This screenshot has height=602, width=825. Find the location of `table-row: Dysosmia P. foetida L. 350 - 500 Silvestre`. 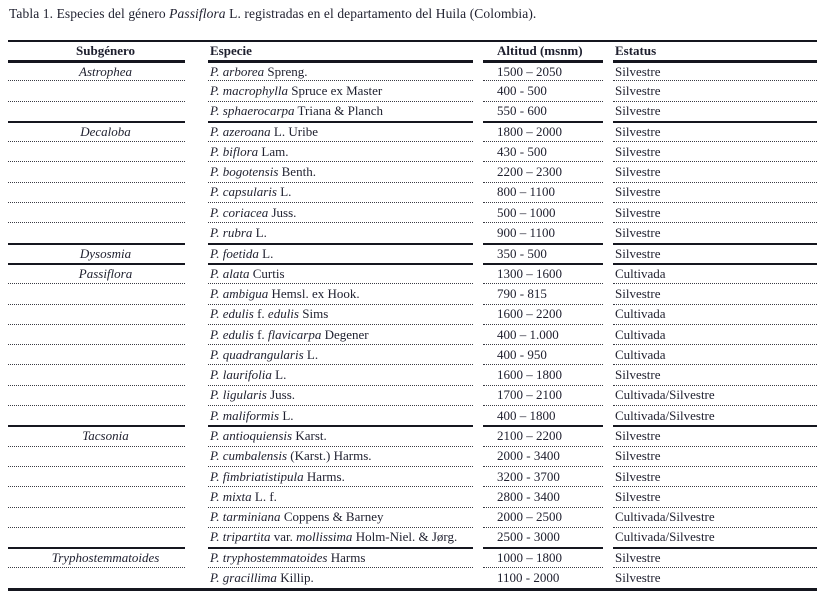

table-row: Dysosmia P. foetida L. 350 - 500 Silvestre is located at coordinates (412, 252).